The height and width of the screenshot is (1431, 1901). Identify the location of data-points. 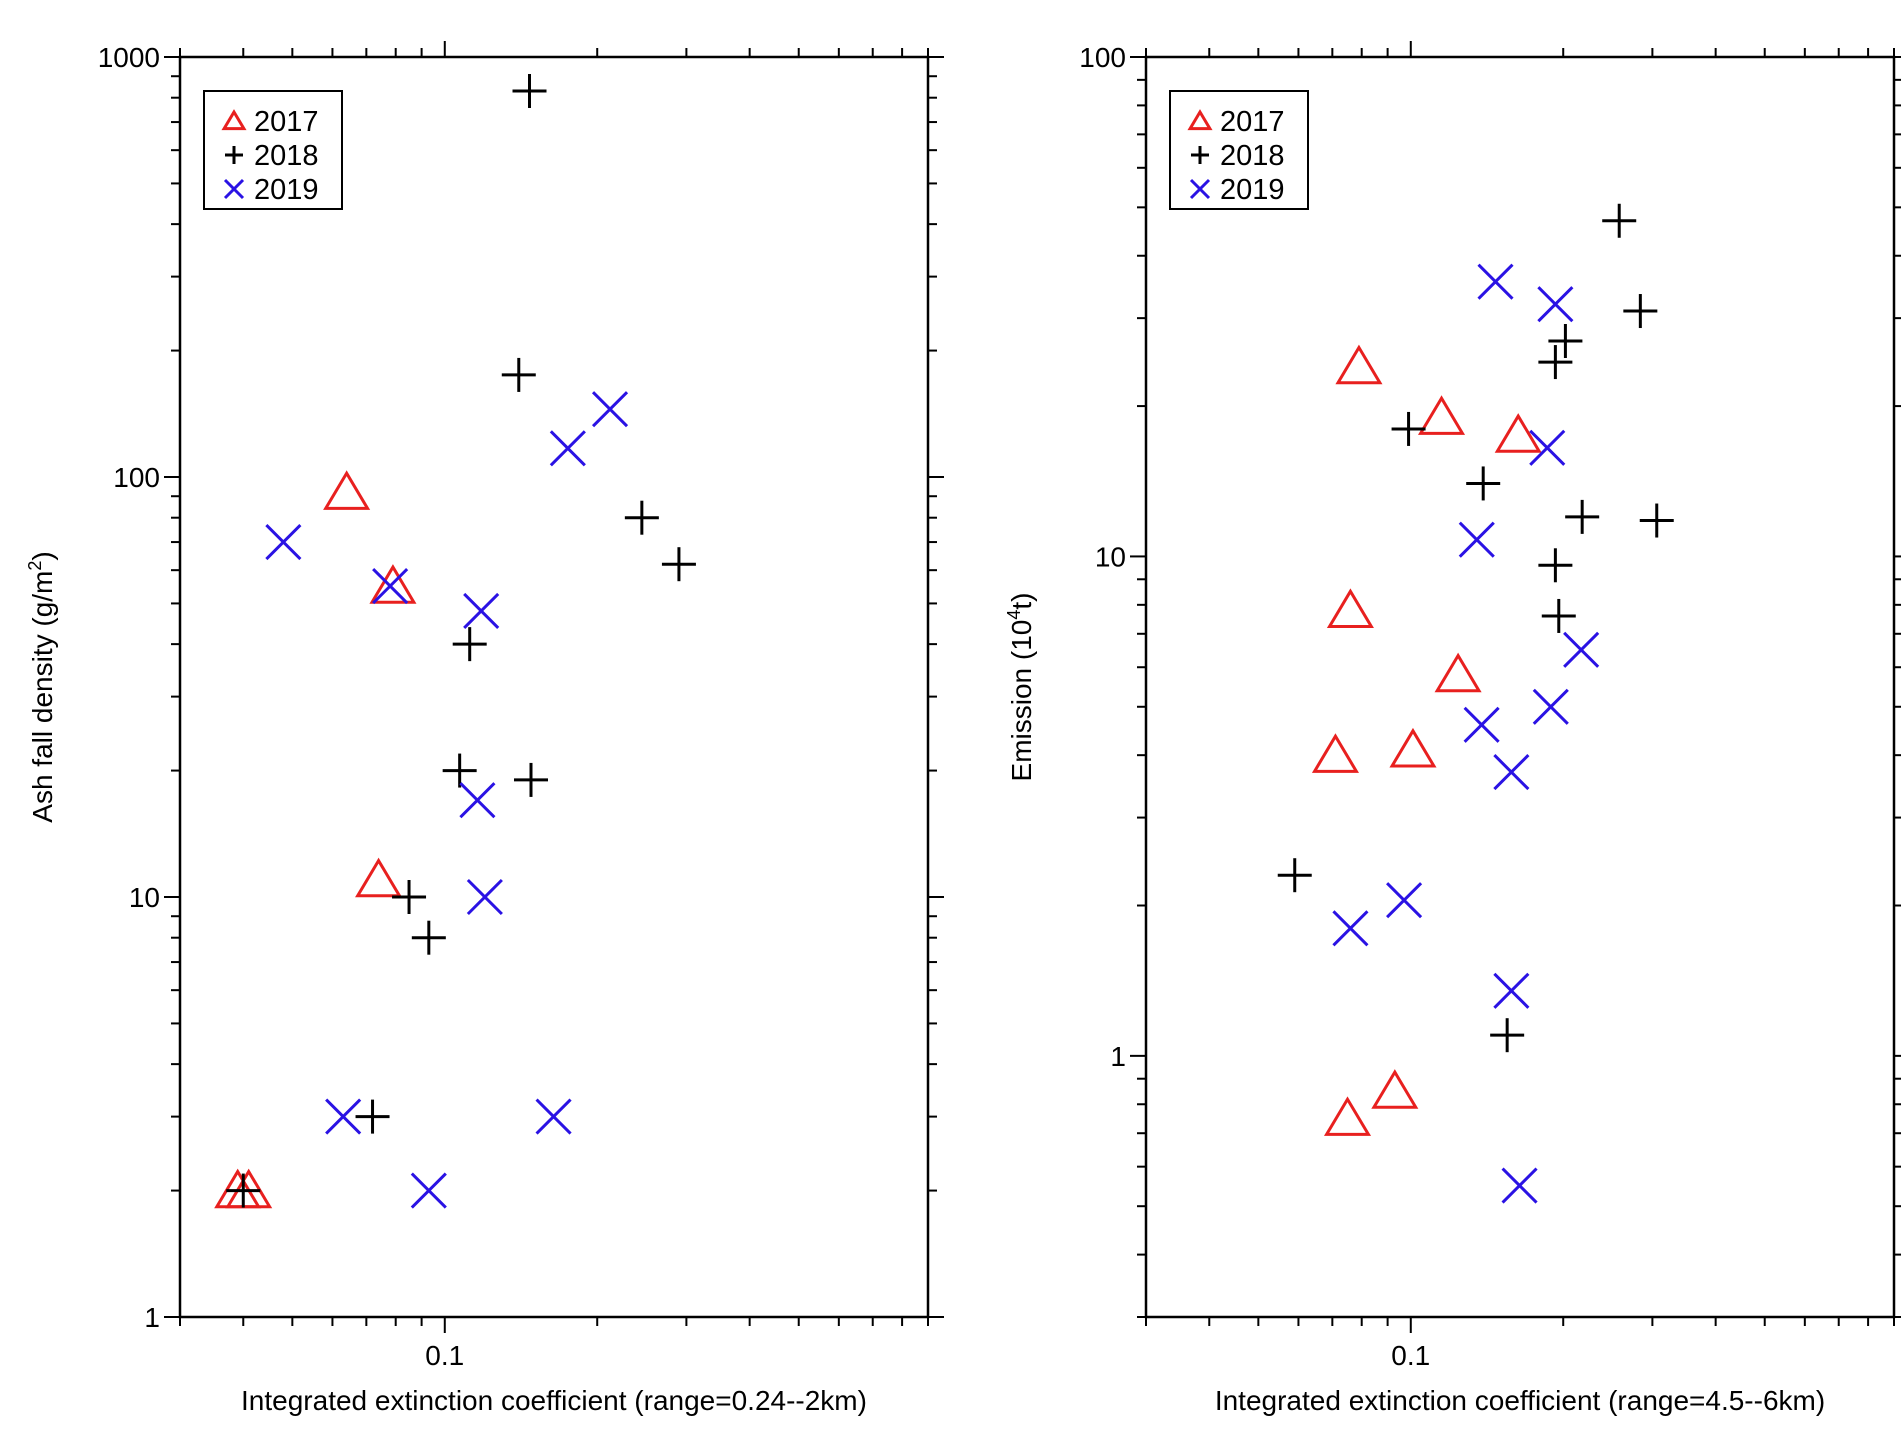
(1475, 703).